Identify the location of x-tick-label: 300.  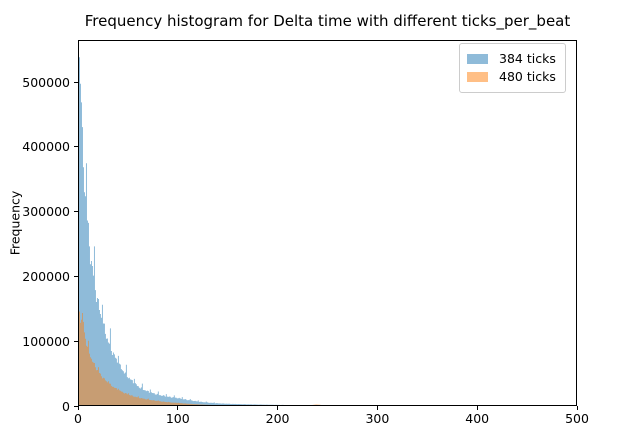
(377, 418).